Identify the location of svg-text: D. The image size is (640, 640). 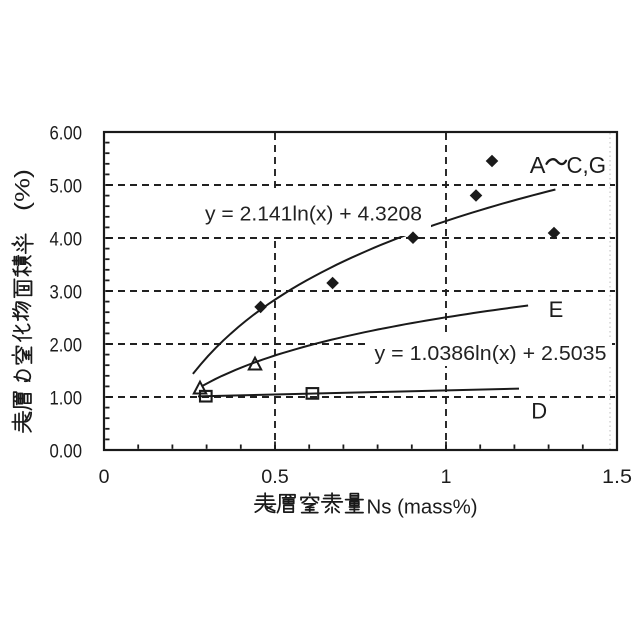
(539, 410).